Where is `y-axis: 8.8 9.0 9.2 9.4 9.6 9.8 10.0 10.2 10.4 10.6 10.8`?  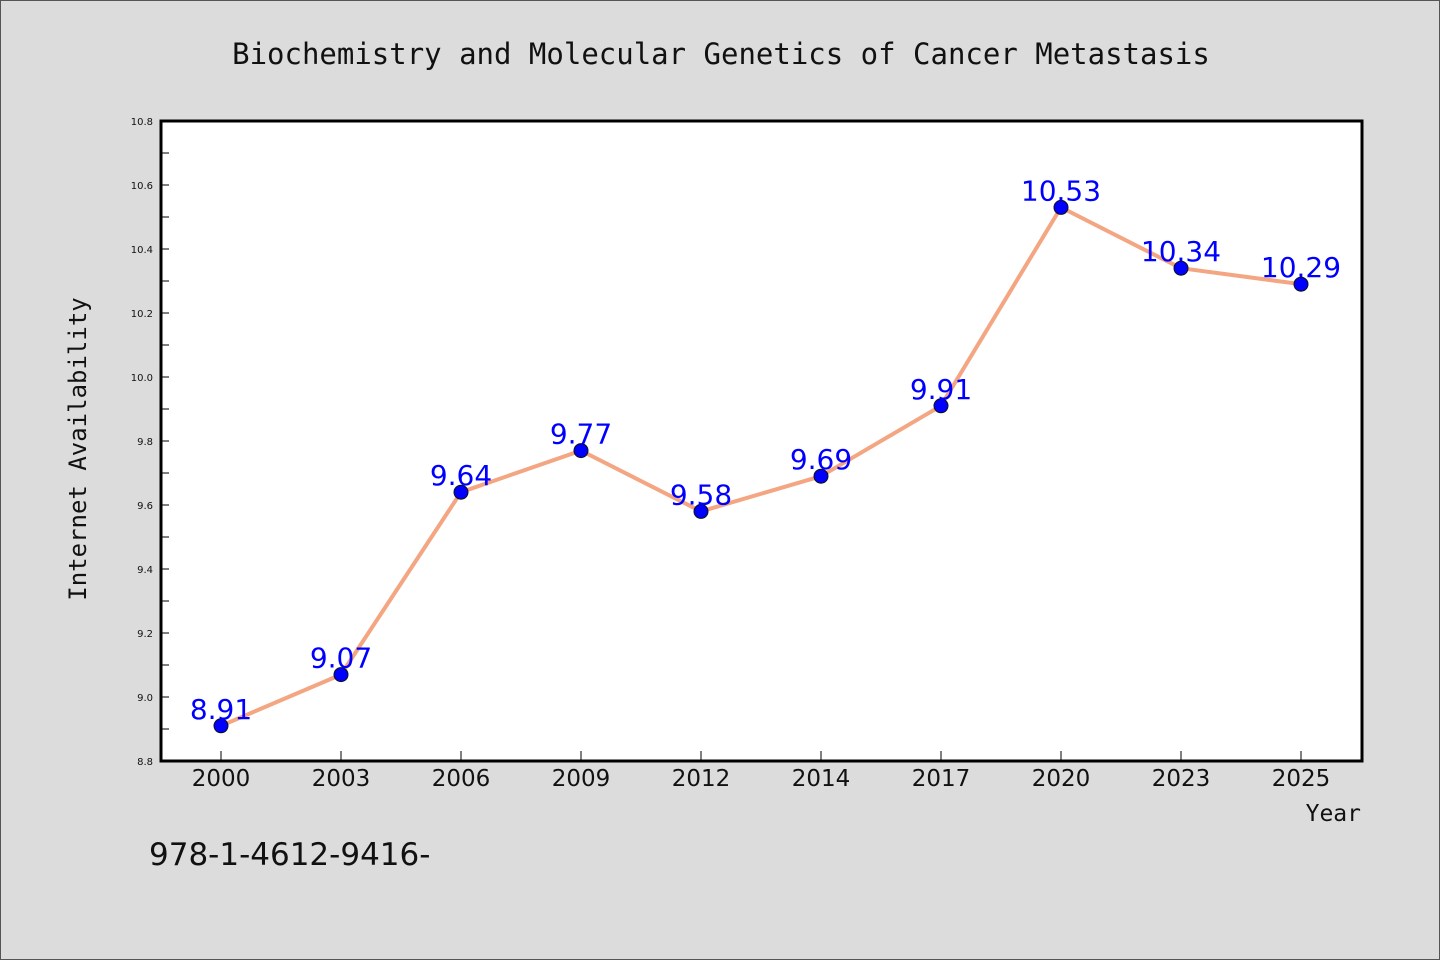 y-axis: 8.8 9.0 9.2 9.4 9.6 9.8 10.0 10.2 10.4 10.6 10.8 is located at coordinates (150, 442).